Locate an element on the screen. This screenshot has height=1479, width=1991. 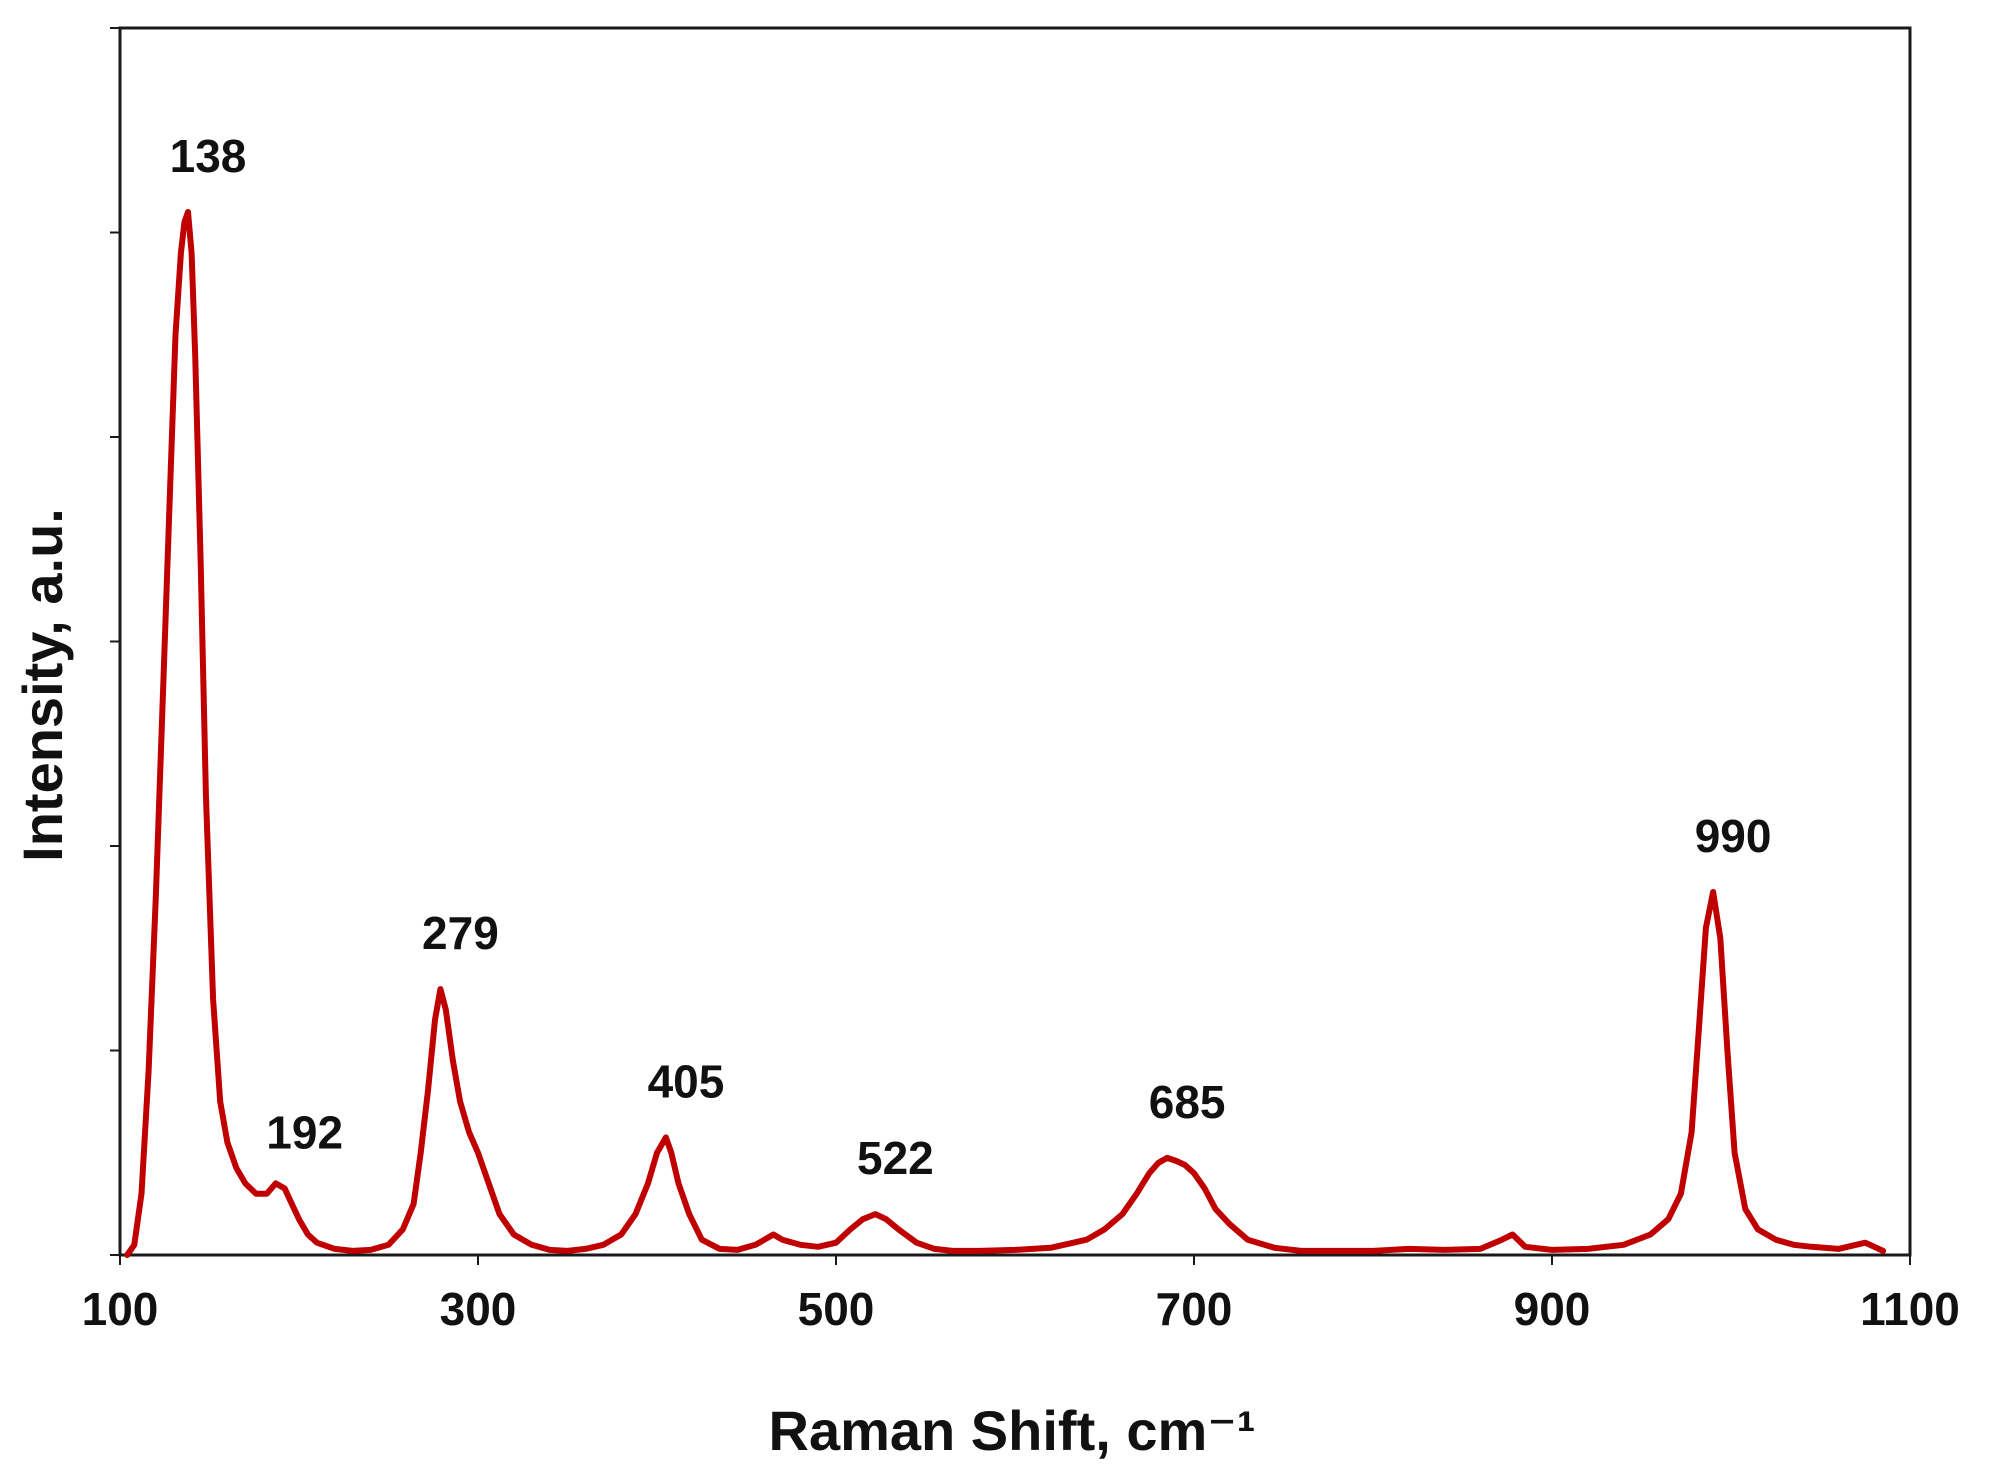
peak-label: 685 is located at coordinates (1187, 1102).